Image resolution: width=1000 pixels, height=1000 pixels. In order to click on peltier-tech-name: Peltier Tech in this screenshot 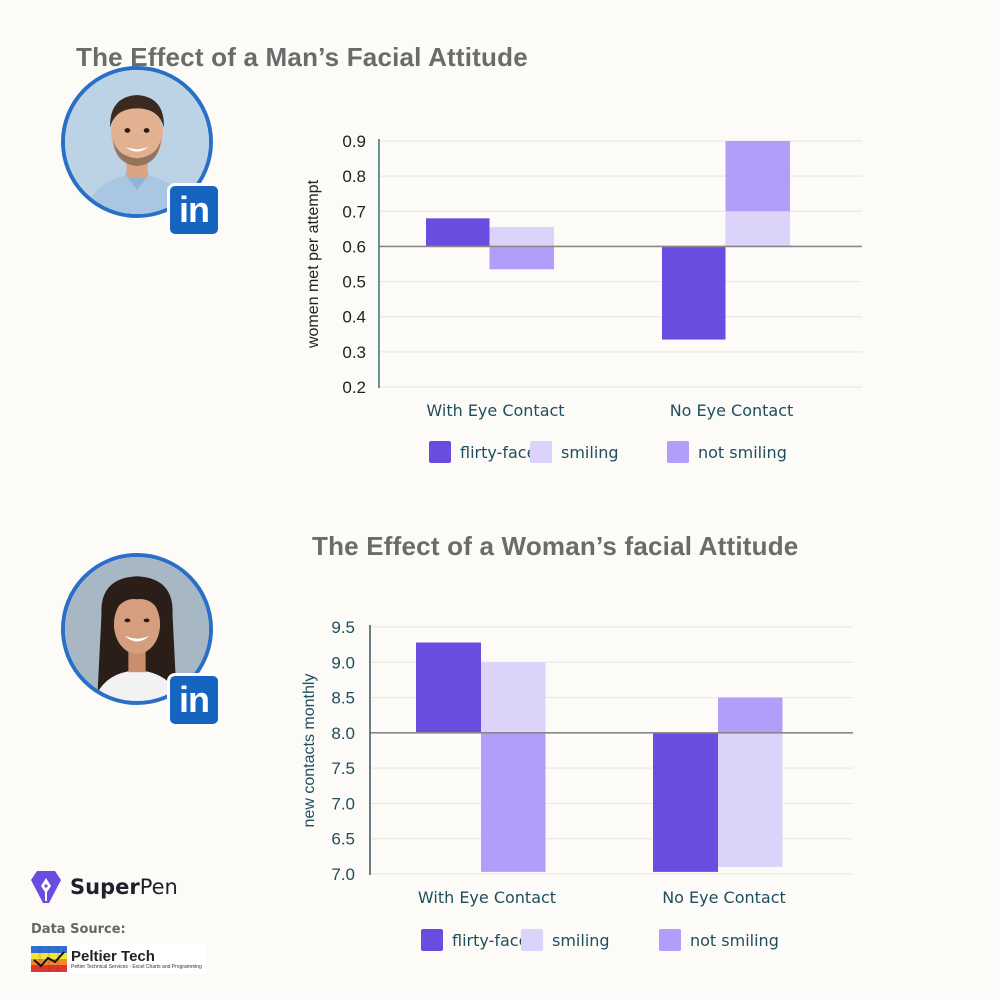, I will do `click(113, 956)`.